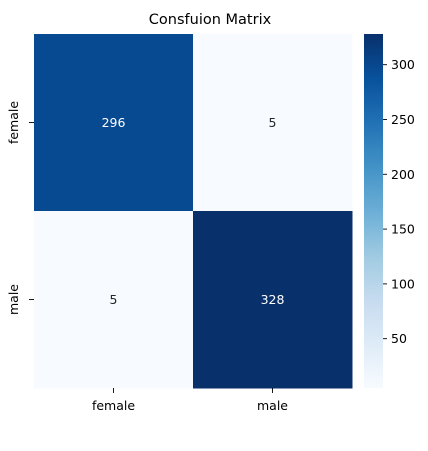 This screenshot has height=451, width=428. What do you see at coordinates (399, 338) in the screenshot?
I see `colorbar-tick-label: 50` at bounding box center [399, 338].